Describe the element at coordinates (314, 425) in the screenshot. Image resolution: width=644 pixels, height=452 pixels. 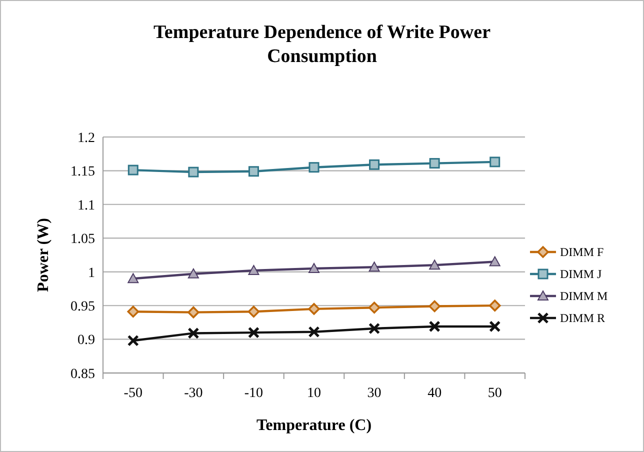
I see `x-axis-title: Temperature (C)` at that location.